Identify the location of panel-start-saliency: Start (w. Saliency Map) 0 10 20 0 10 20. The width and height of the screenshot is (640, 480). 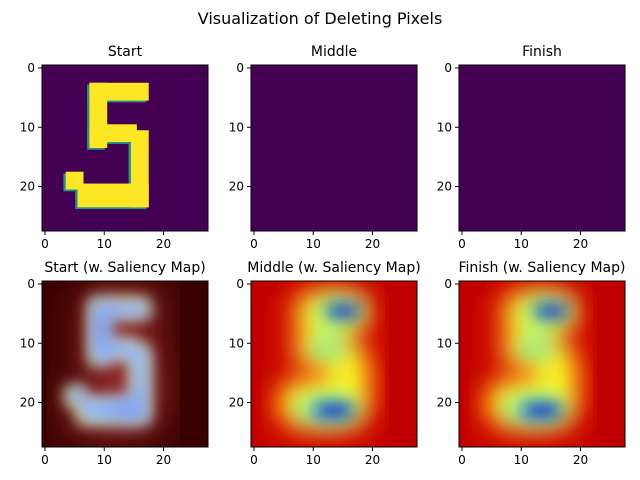
(114, 363).